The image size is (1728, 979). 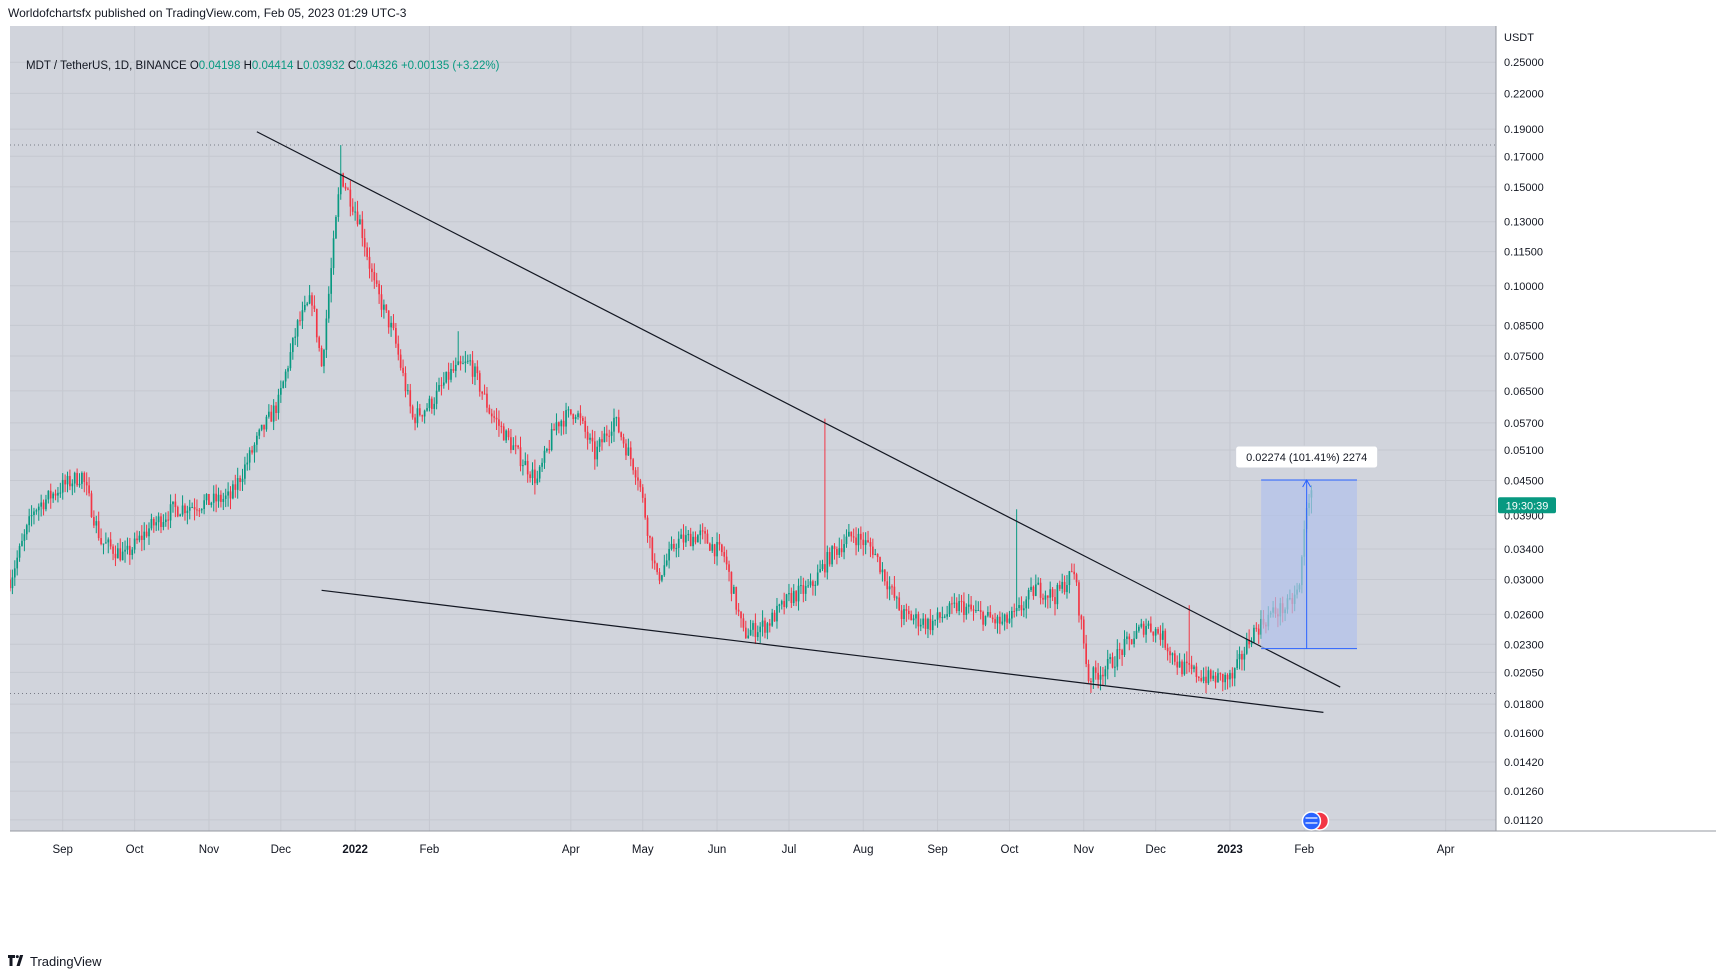 What do you see at coordinates (1524, 763) in the screenshot?
I see `price-tick-label: 0.01420` at bounding box center [1524, 763].